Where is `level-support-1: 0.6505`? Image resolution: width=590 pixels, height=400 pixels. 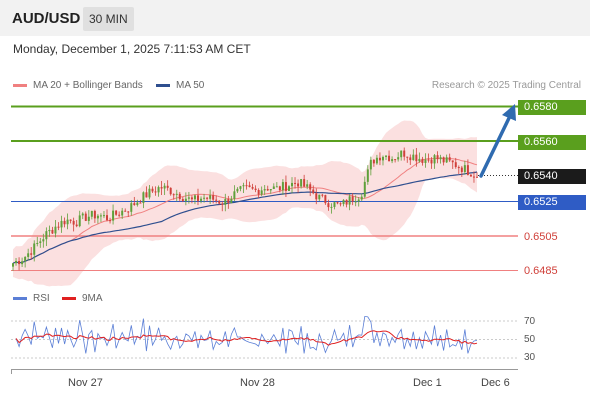 level-support-1: 0.6505 is located at coordinates (541, 237).